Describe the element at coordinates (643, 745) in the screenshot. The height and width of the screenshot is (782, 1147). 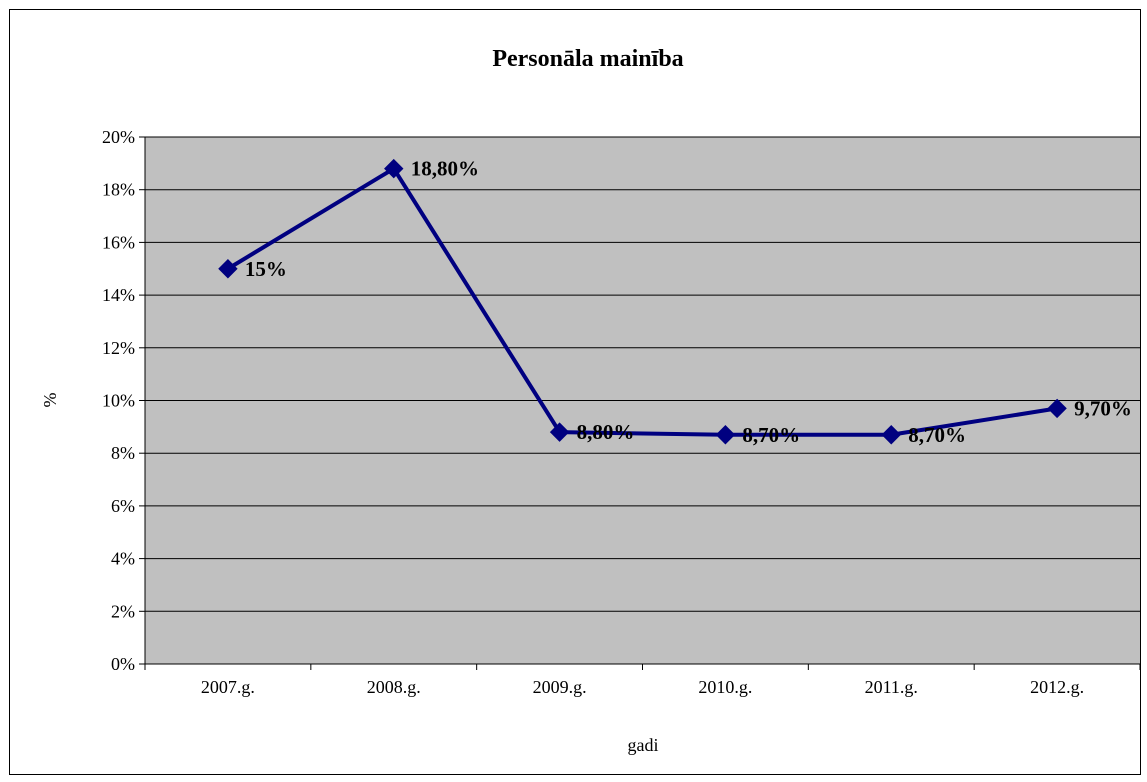
I see `x-axis-label: gadi` at that location.